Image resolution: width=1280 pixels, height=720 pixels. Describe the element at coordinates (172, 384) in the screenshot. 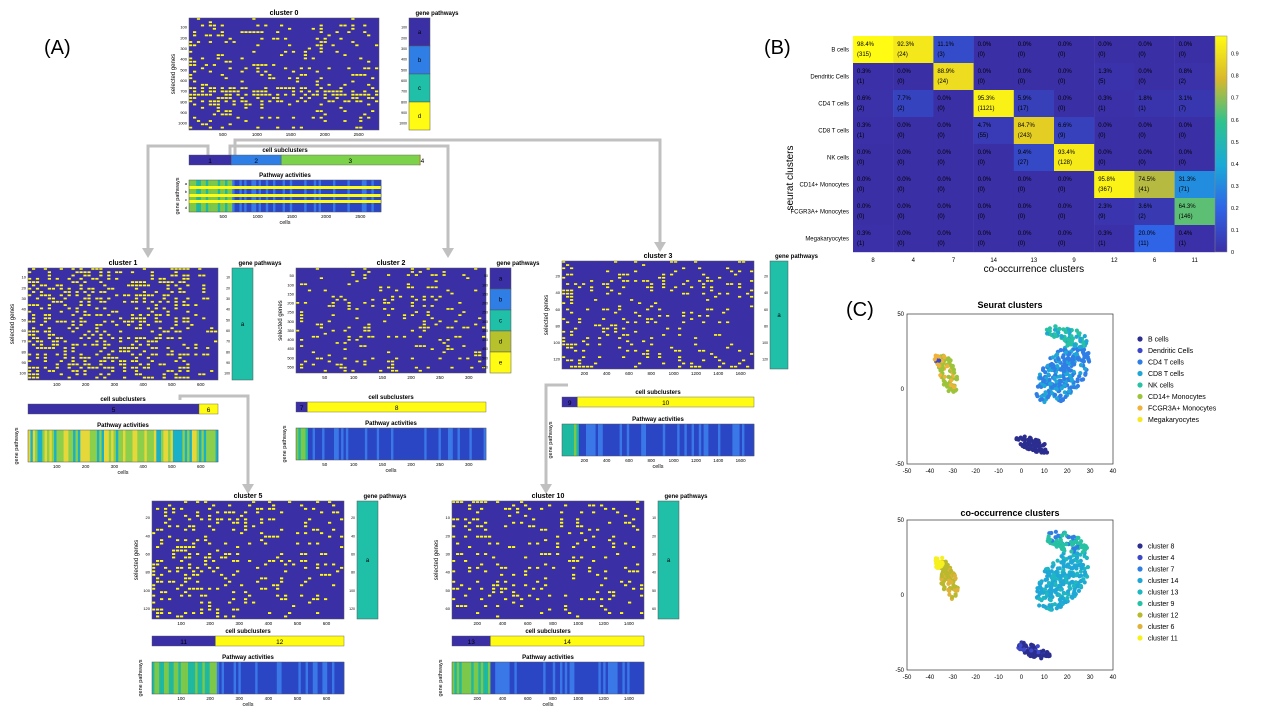

I see `x-tick-label: 500` at that location.